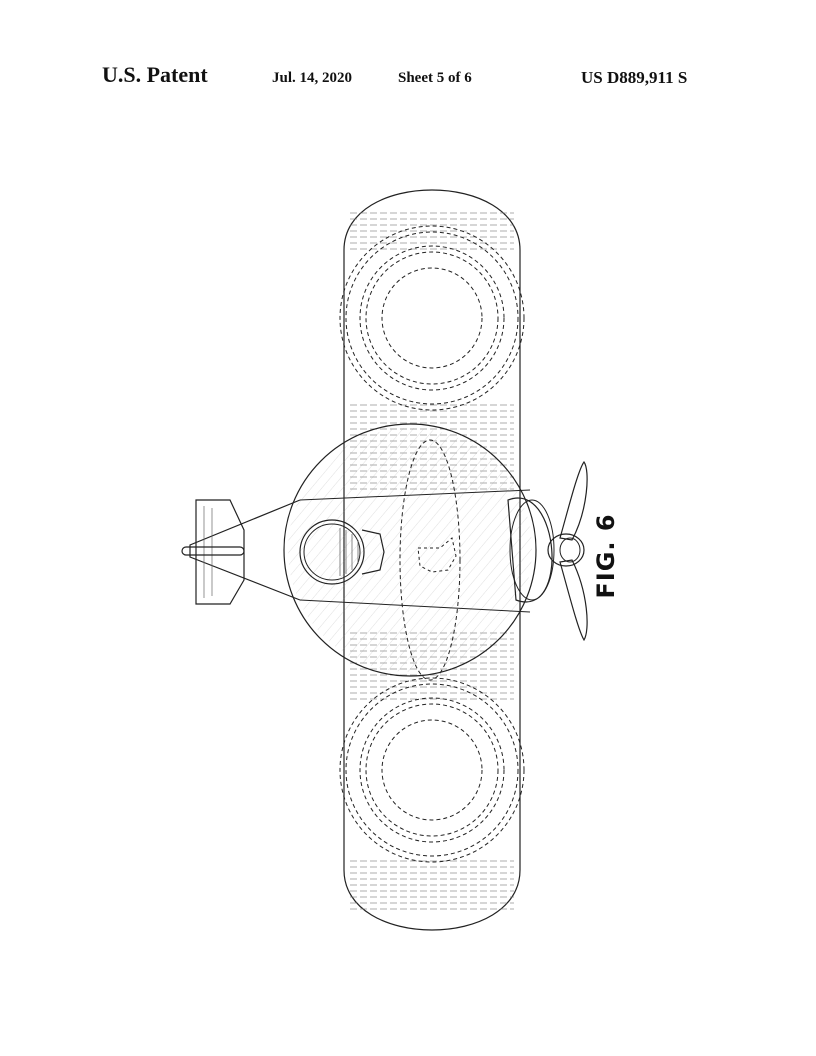  I want to click on lower-wheel, so click(432, 770).